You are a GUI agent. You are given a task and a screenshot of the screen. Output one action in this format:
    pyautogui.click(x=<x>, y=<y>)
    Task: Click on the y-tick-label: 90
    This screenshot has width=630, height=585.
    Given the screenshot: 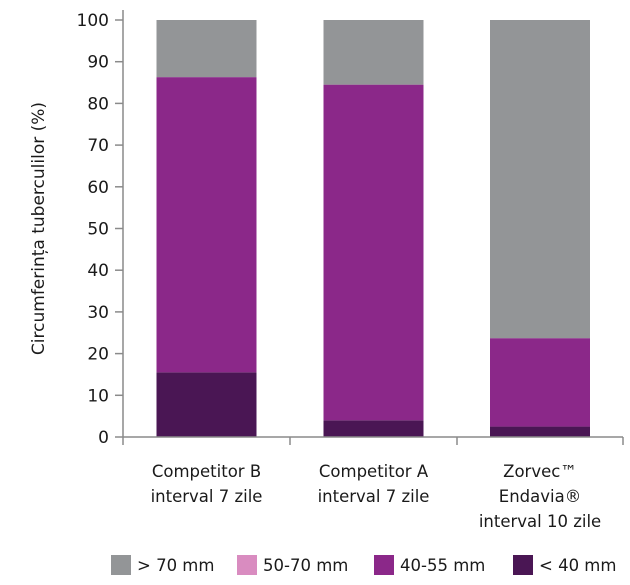 What is the action you would take?
    pyautogui.click(x=98, y=63)
    